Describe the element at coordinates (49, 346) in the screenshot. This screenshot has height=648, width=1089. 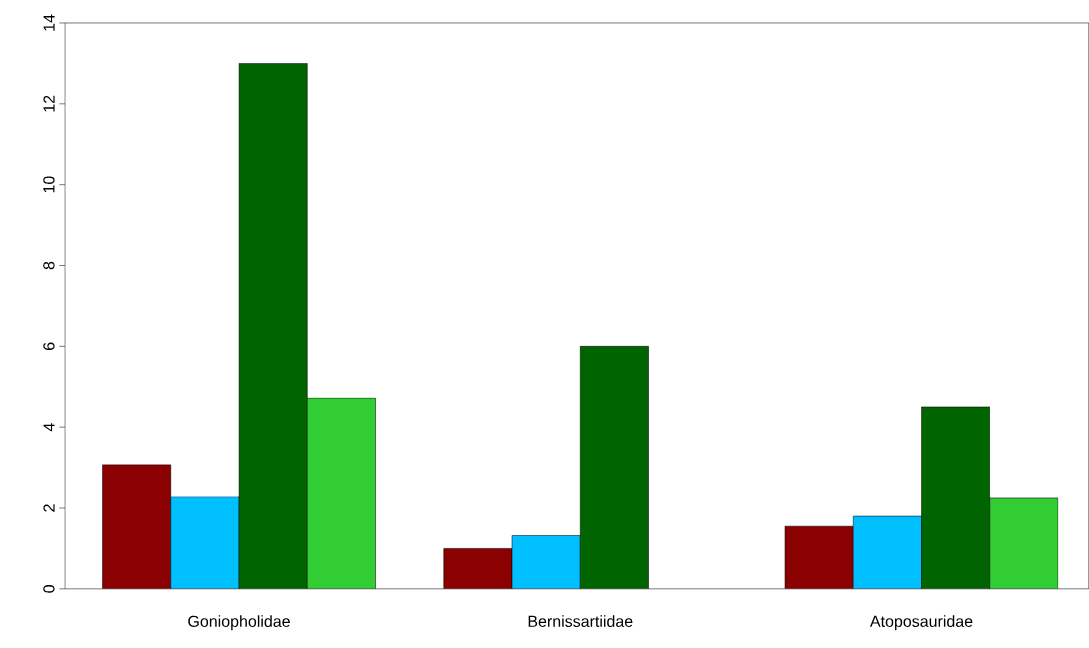
I see `y-tick-label: 6` at that location.